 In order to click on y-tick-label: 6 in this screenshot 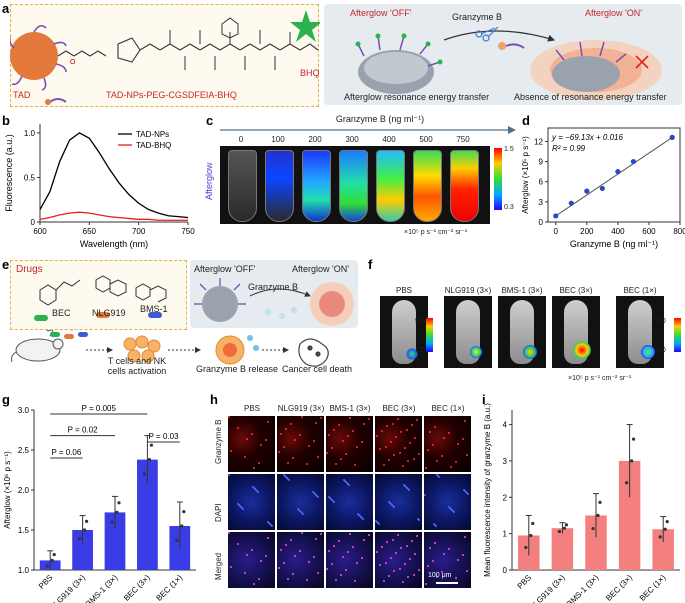, I will do `click(541, 182)`.